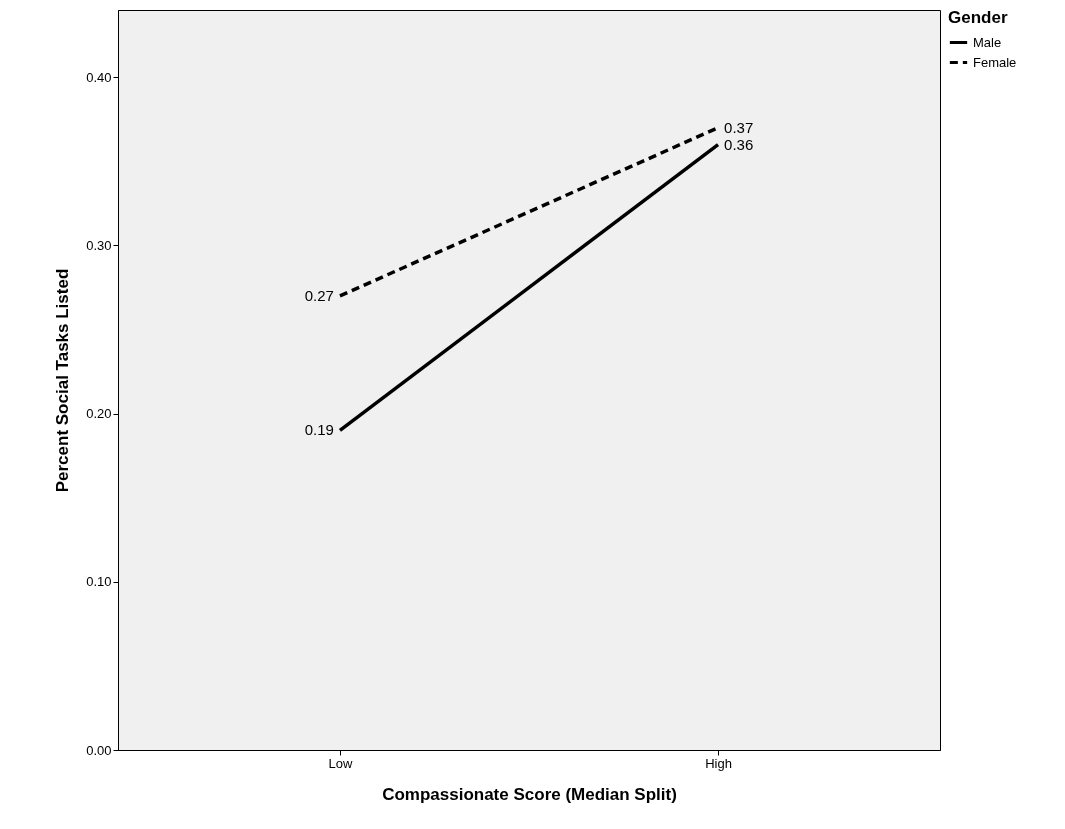 This screenshot has width=1065, height=829. What do you see at coordinates (319, 295) in the screenshot?
I see `data-label: 0.27` at bounding box center [319, 295].